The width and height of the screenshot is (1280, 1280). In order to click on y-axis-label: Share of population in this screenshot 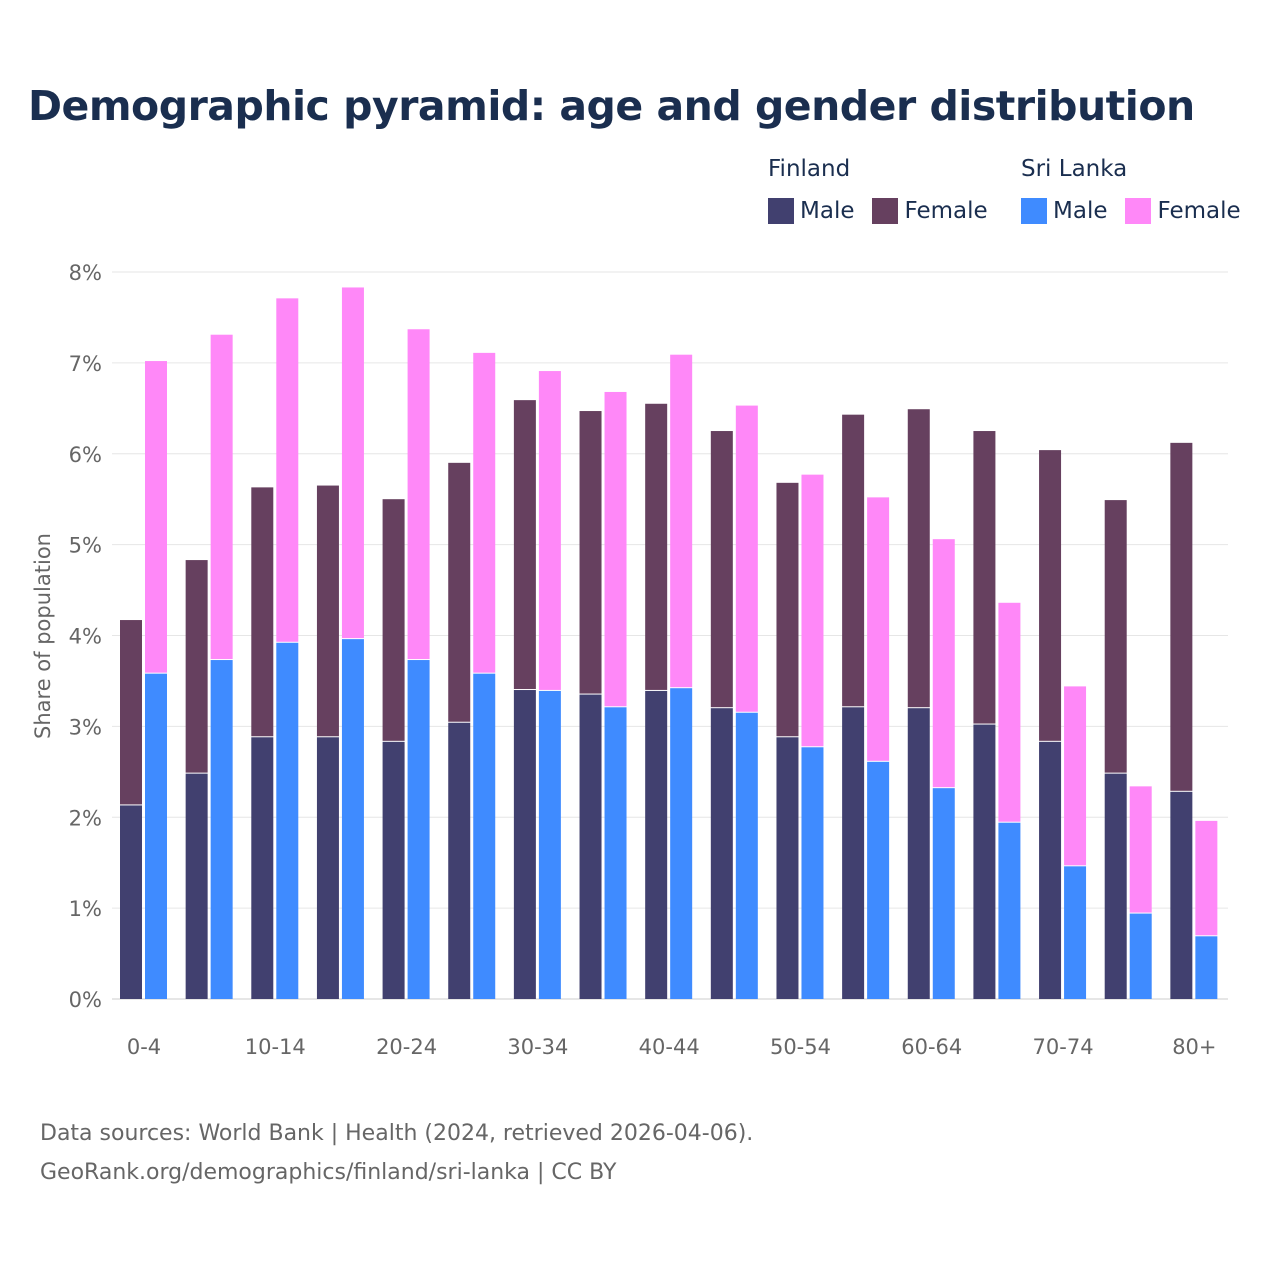, I will do `click(43, 636)`.